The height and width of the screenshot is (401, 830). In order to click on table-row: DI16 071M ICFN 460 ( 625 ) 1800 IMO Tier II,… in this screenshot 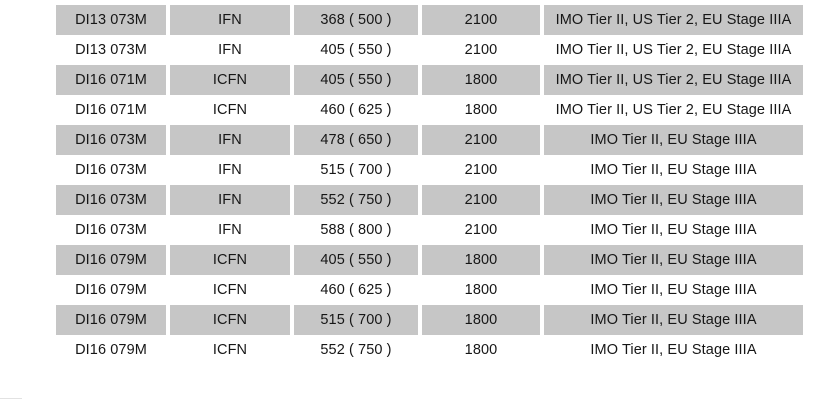, I will do `click(429, 110)`.